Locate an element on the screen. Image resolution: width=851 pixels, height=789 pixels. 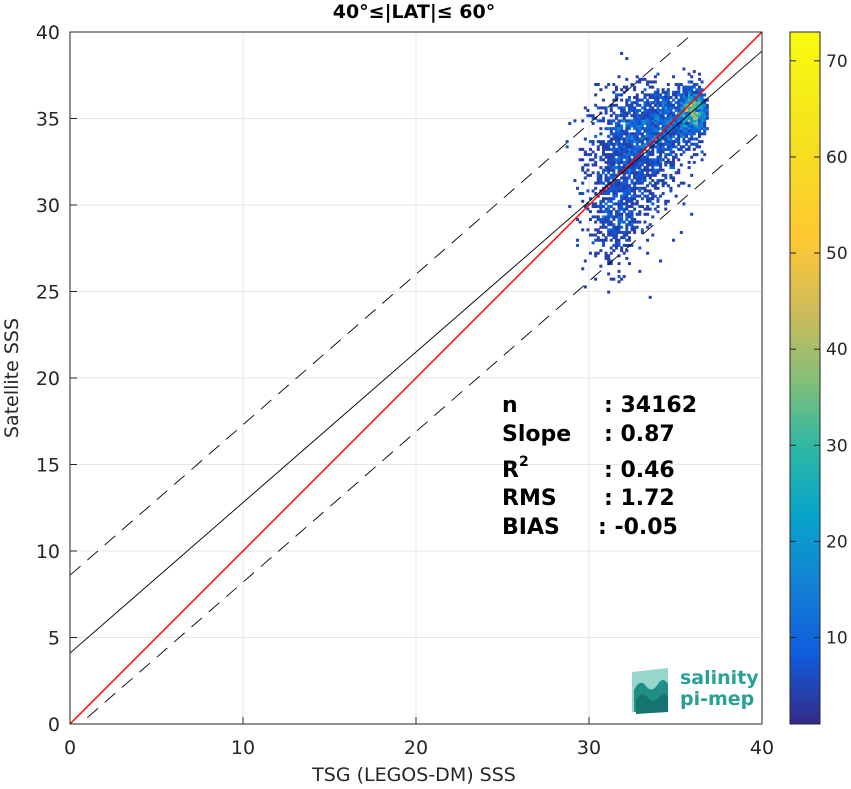
stat-rms-value: : 1.72 is located at coordinates (639, 498).